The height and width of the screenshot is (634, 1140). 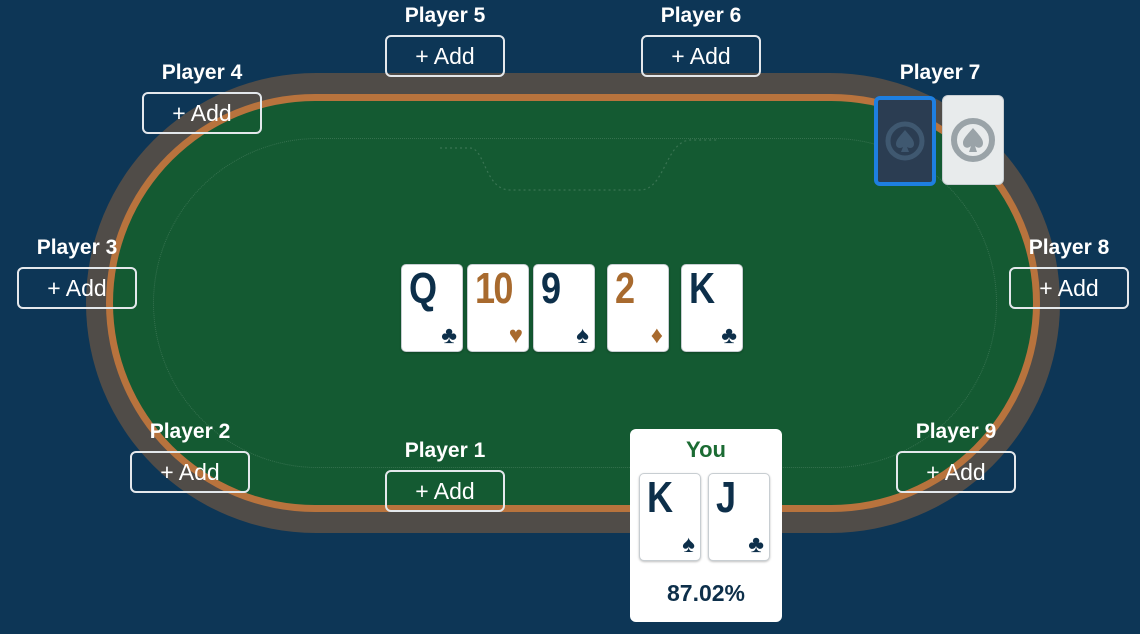 I want to click on card-rank: 10, so click(x=494, y=288).